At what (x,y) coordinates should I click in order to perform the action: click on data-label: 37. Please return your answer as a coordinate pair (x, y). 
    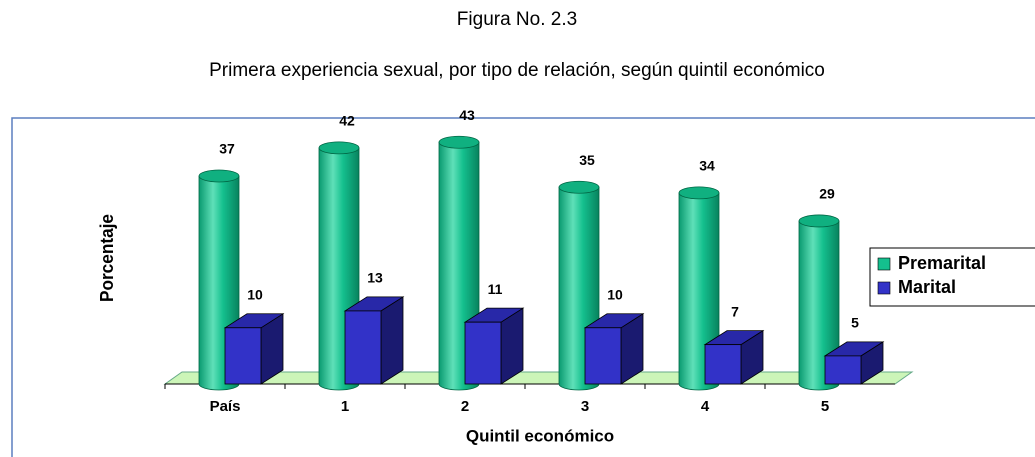
    Looking at the image, I should click on (227, 149).